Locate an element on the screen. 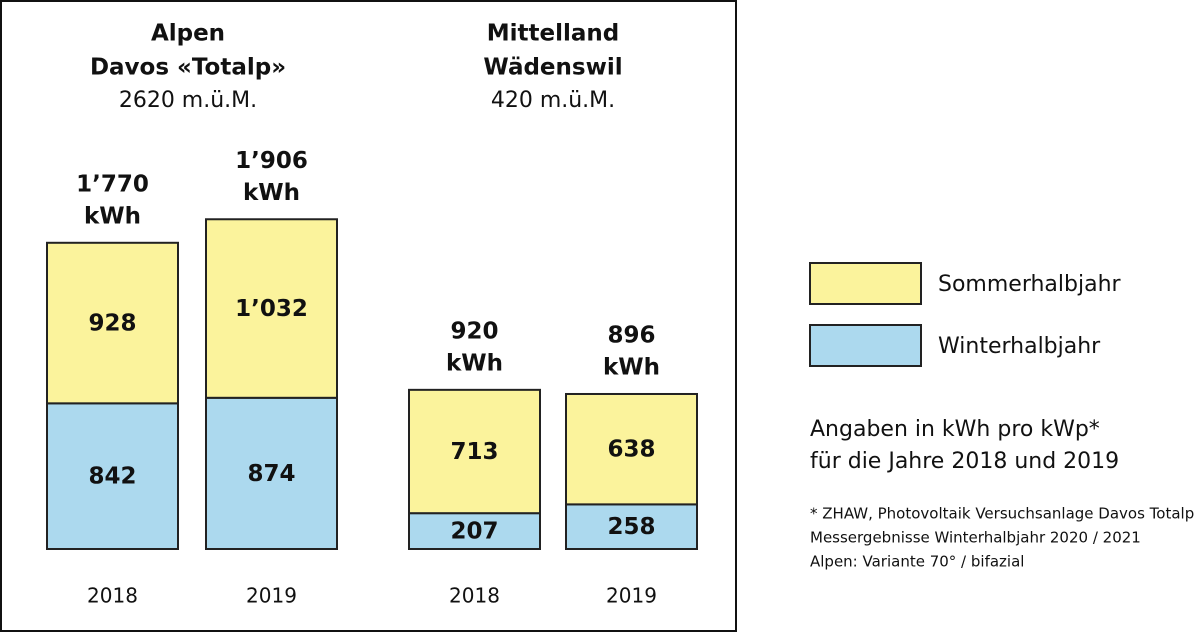 The image size is (1200, 633). value-label: 842 is located at coordinates (112, 477).